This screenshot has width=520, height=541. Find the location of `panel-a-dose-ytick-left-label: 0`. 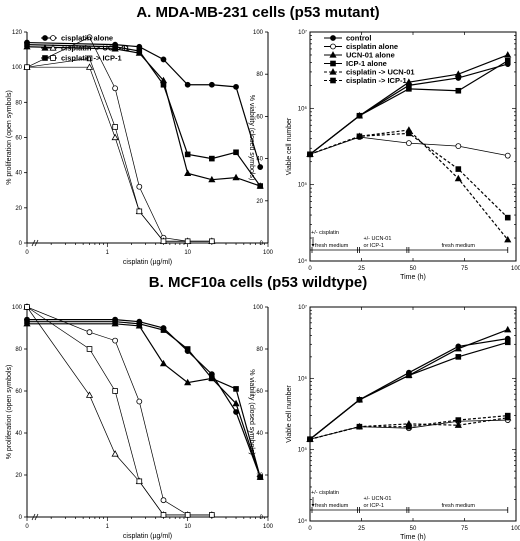

panel-a-dose-ytick-left-label: 0 is located at coordinates (21, 244).